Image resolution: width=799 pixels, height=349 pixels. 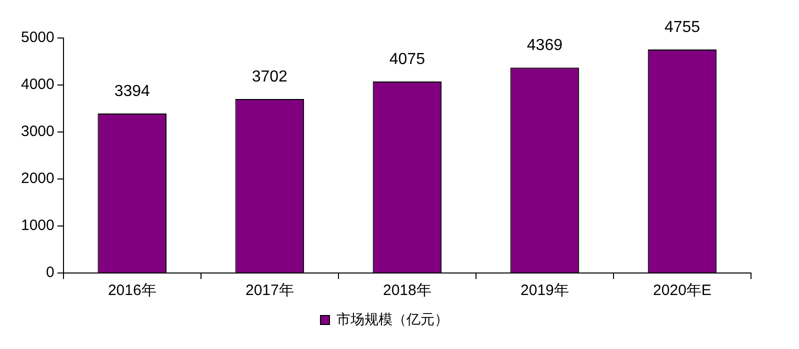 What do you see at coordinates (50, 273) in the screenshot?
I see `y-tick-label: 0` at bounding box center [50, 273].